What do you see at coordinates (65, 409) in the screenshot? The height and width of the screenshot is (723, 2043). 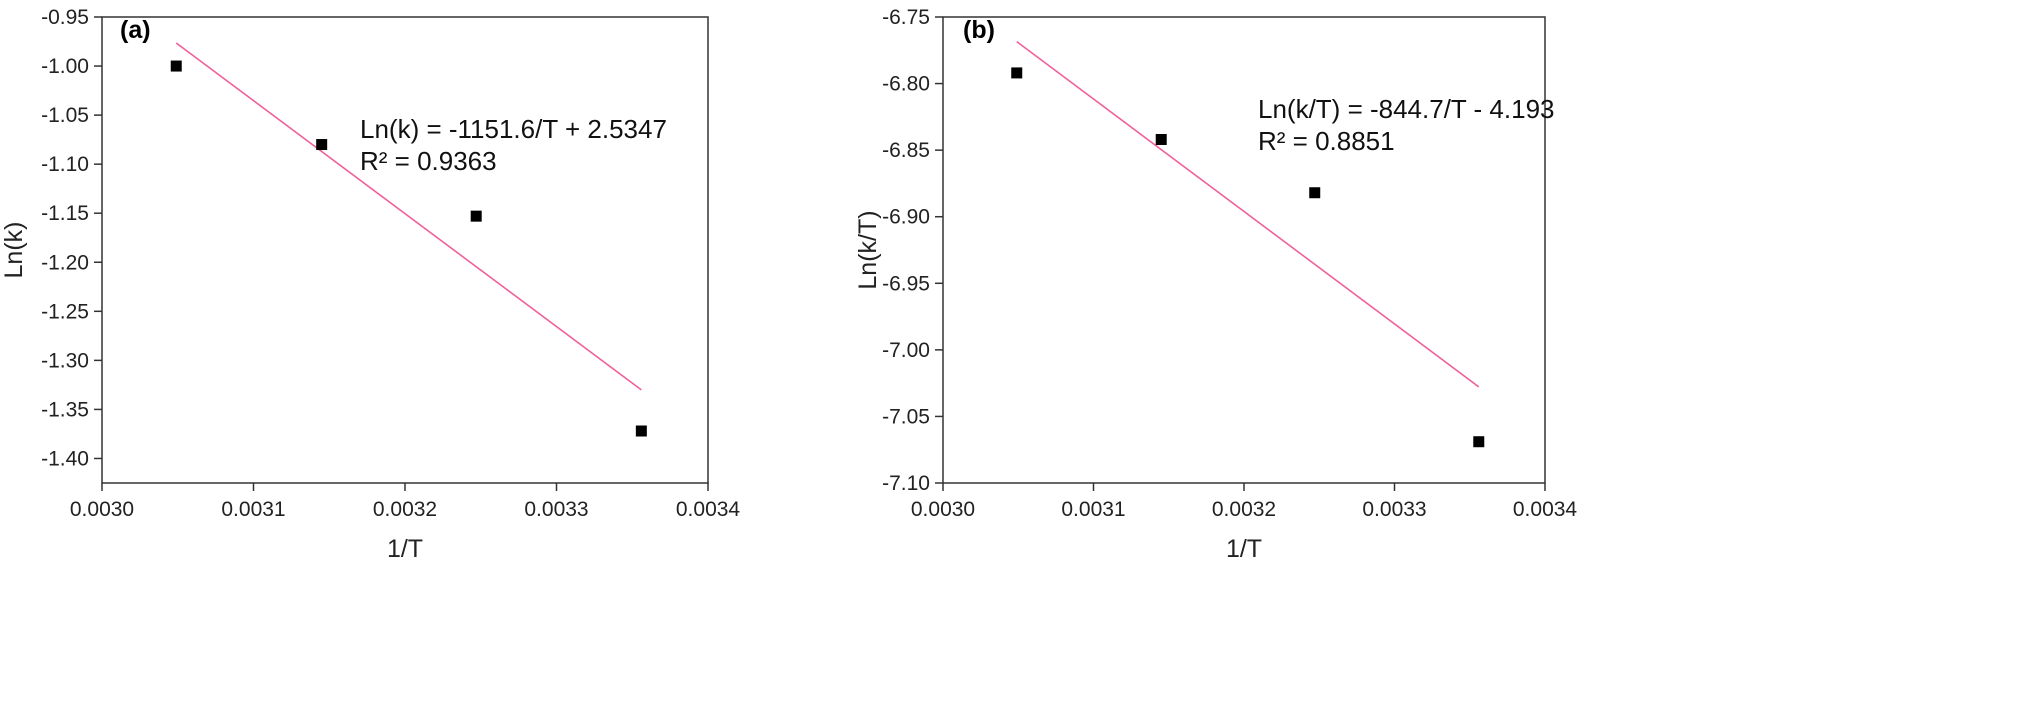 I see `y-tick-label: -1.35` at bounding box center [65, 409].